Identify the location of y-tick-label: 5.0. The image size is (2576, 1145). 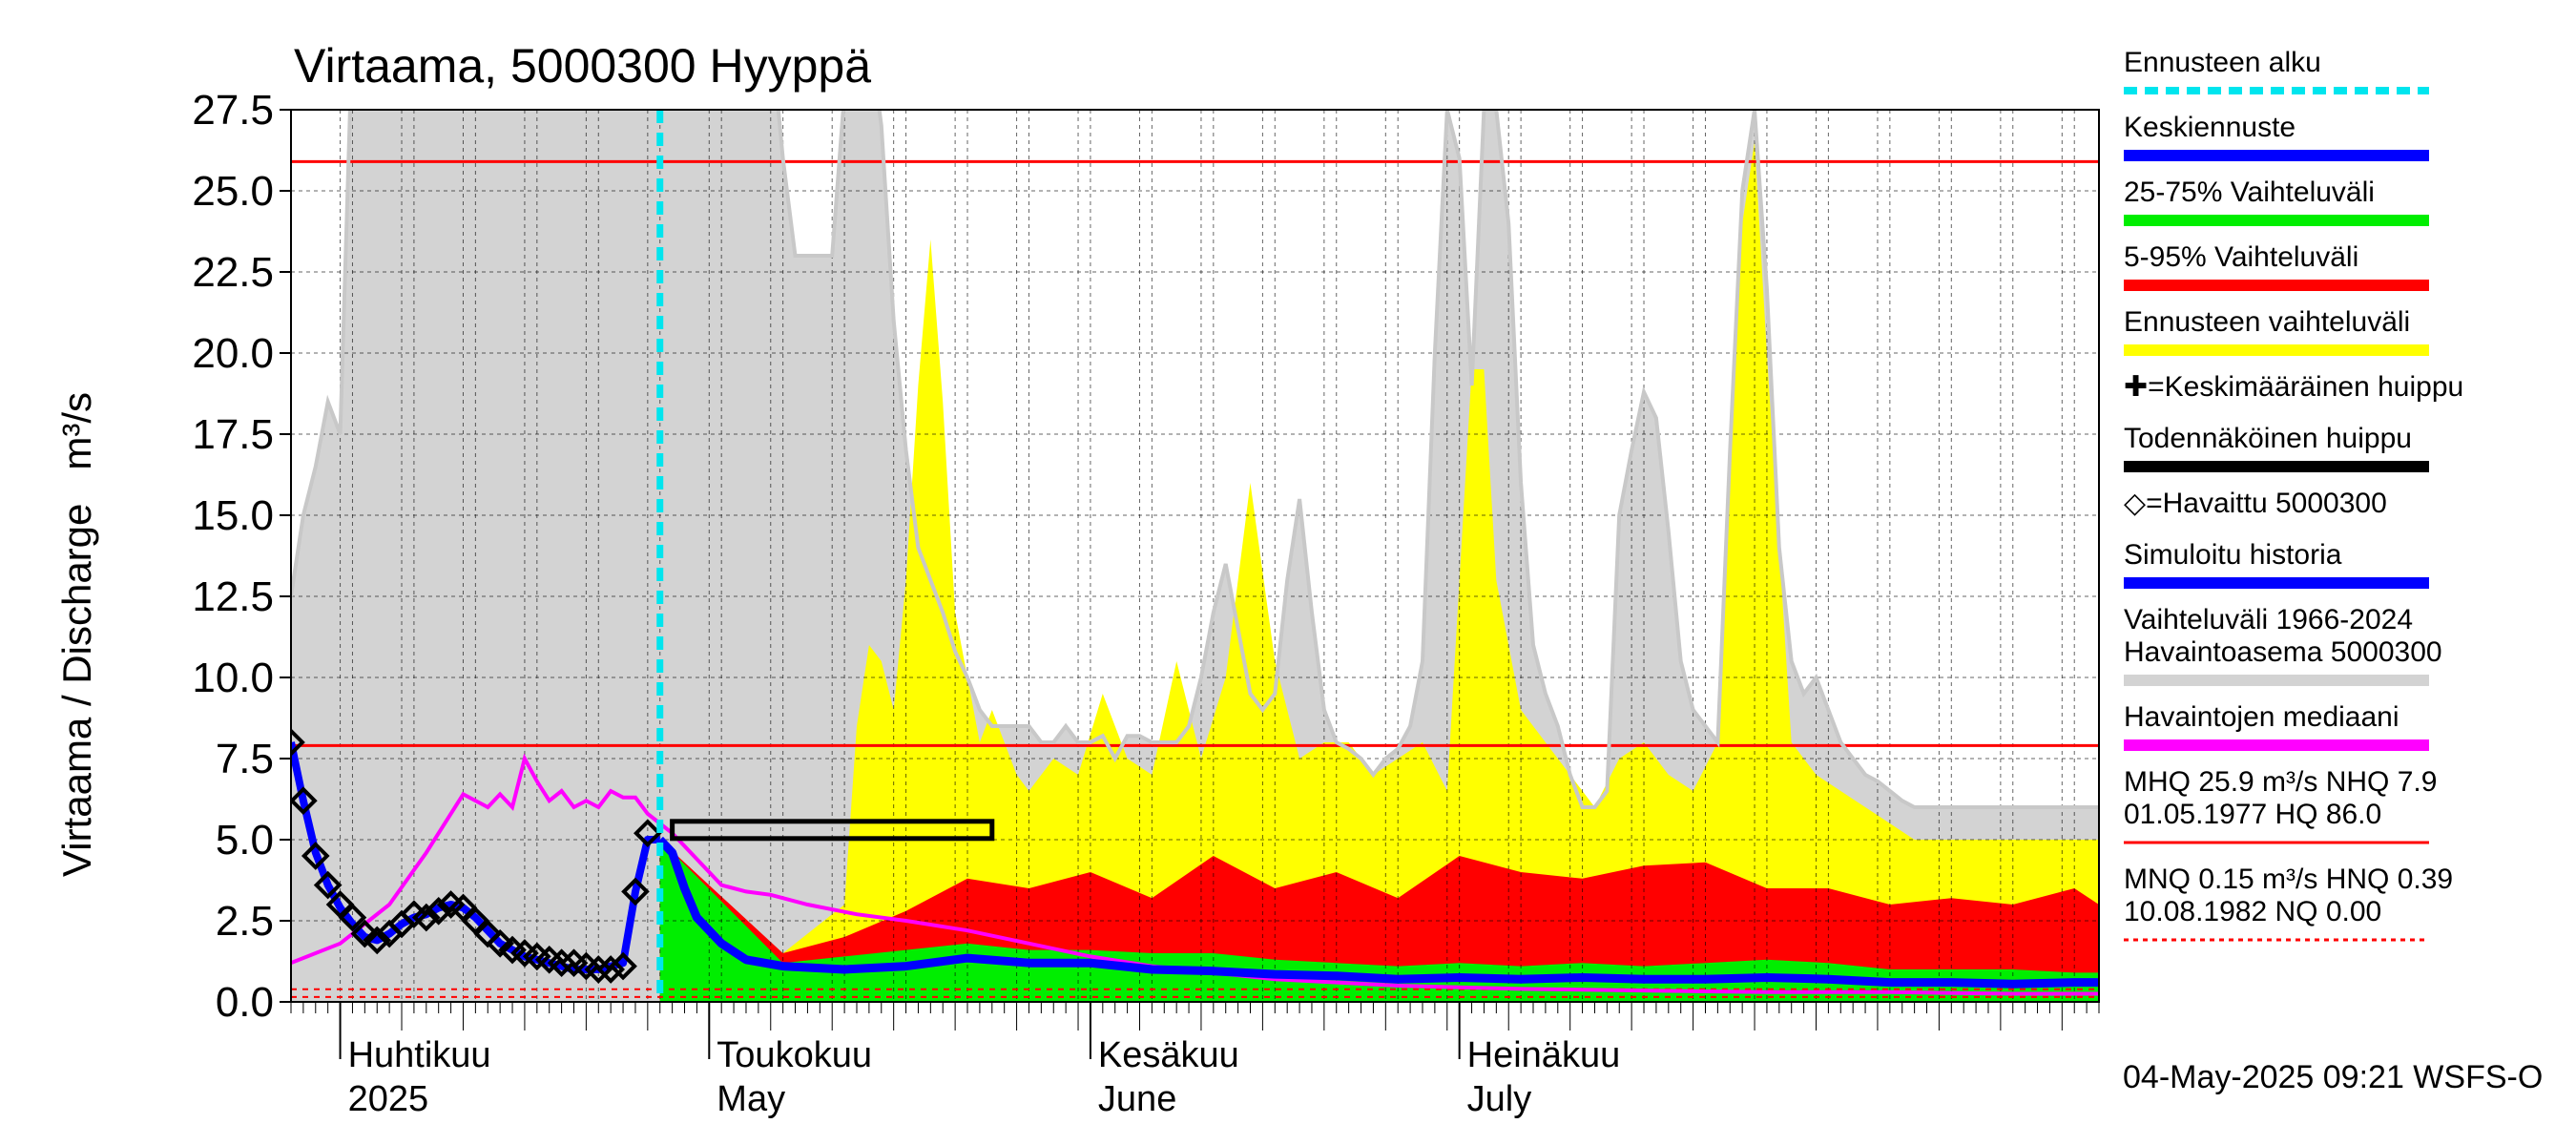
(245, 840).